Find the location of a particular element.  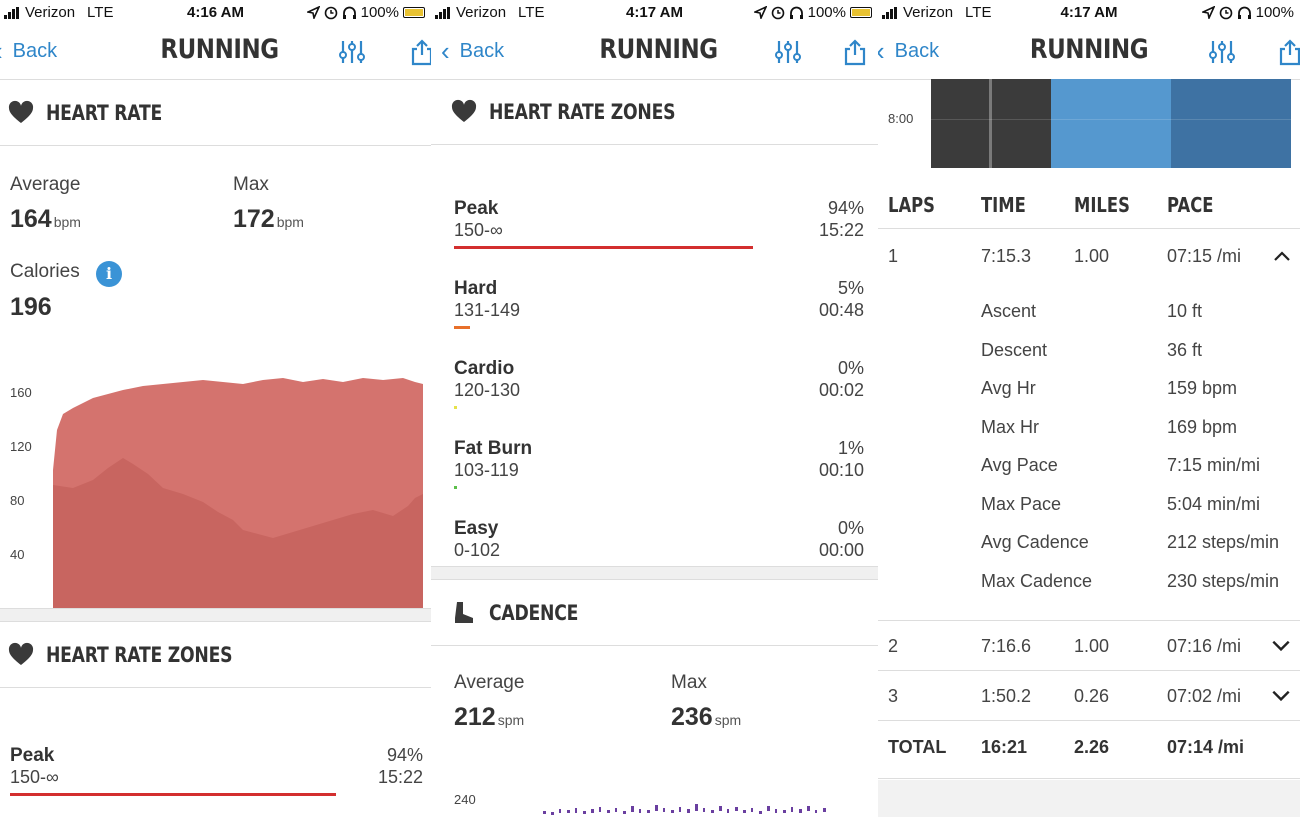

chevron-up-icon is located at coordinates (1282, 256).